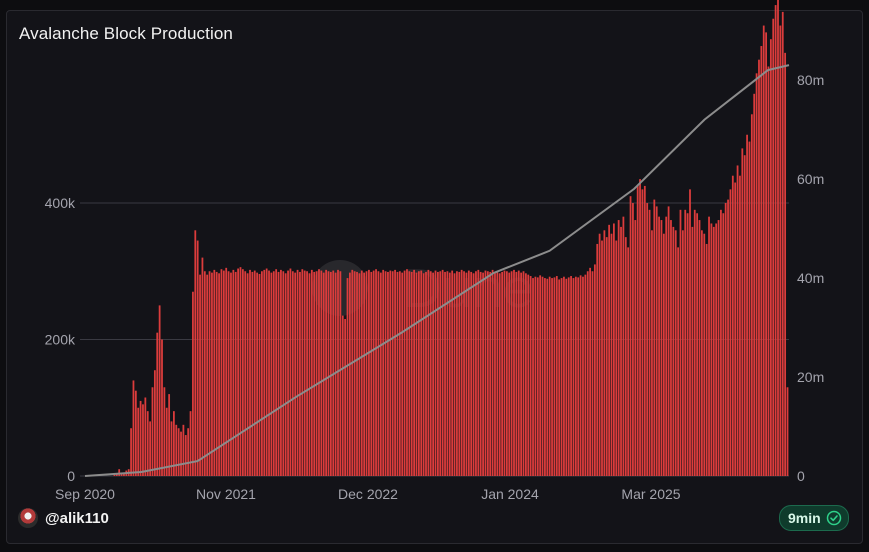 The width and height of the screenshot is (869, 552). What do you see at coordinates (60, 339) in the screenshot?
I see `left-axis: 0 200k 400k` at bounding box center [60, 339].